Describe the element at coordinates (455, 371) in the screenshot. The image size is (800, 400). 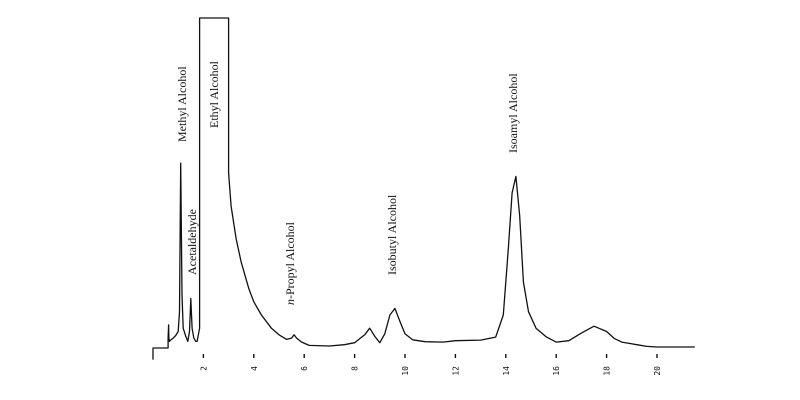
I see `x-tick-label: 12` at that location.